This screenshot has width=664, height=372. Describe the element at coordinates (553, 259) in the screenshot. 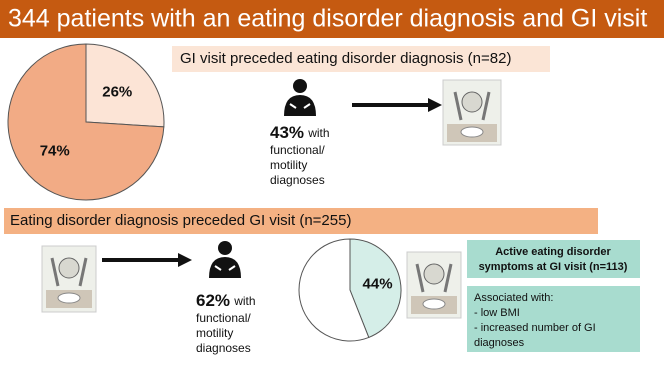

I see `box1` at that location.